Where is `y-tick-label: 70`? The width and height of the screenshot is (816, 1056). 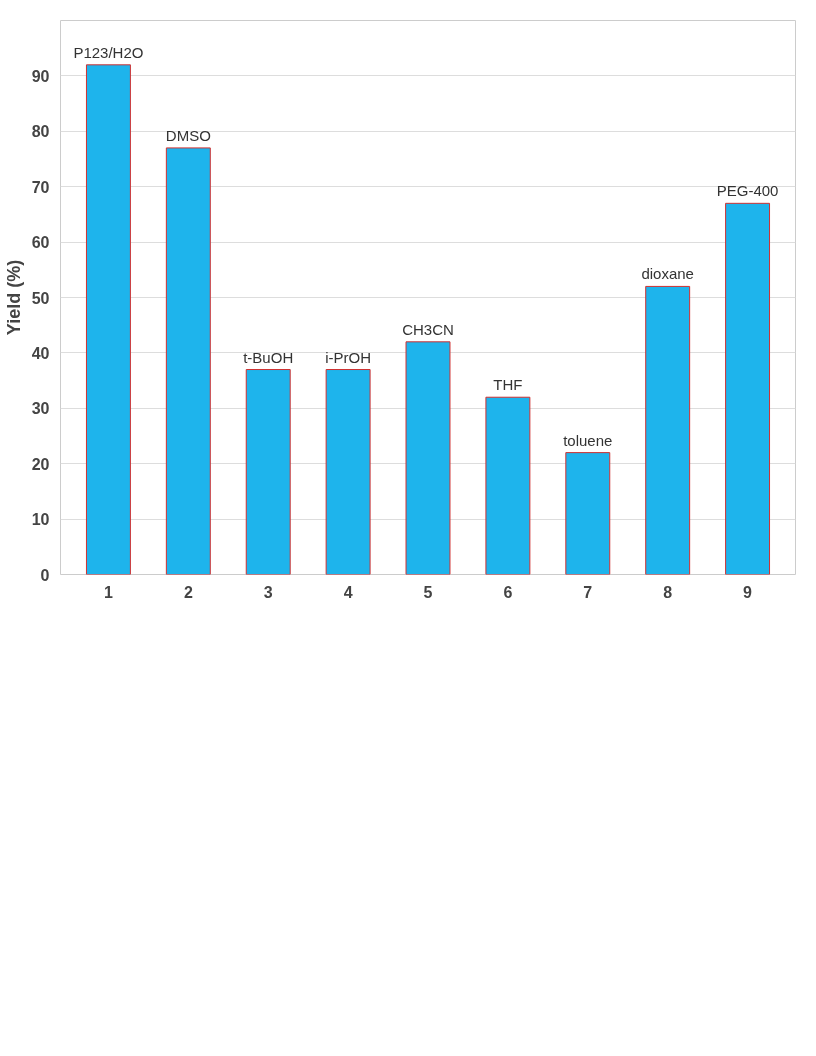 y-tick-label: 70 is located at coordinates (40, 187).